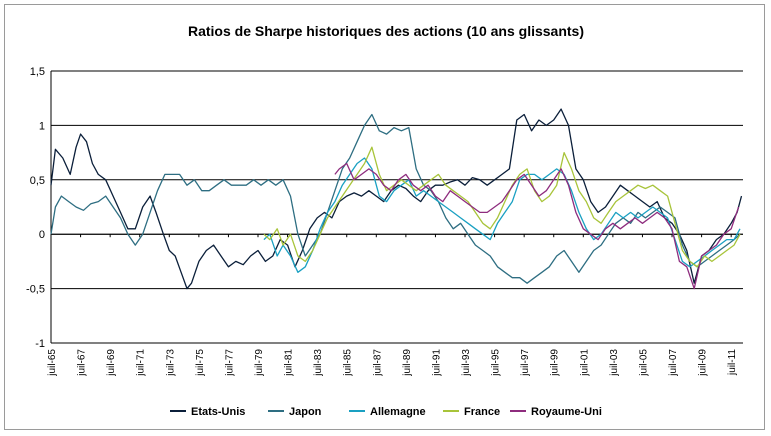 This screenshot has height=436, width=771. What do you see at coordinates (482, 412) in the screenshot?
I see `legend-label: France` at bounding box center [482, 412].